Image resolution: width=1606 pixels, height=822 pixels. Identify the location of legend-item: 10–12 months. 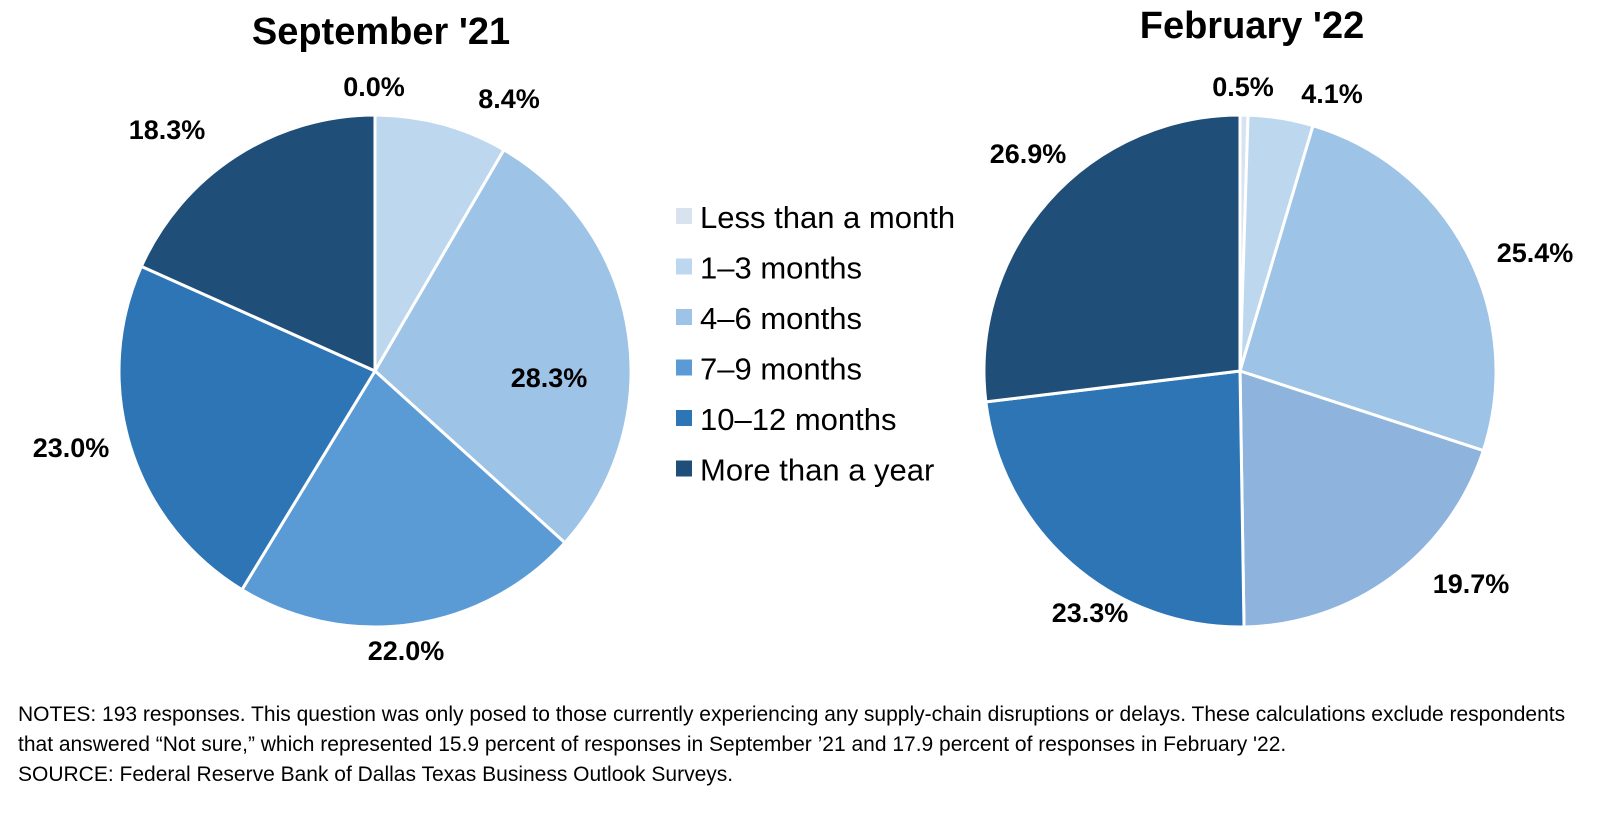
(786, 419).